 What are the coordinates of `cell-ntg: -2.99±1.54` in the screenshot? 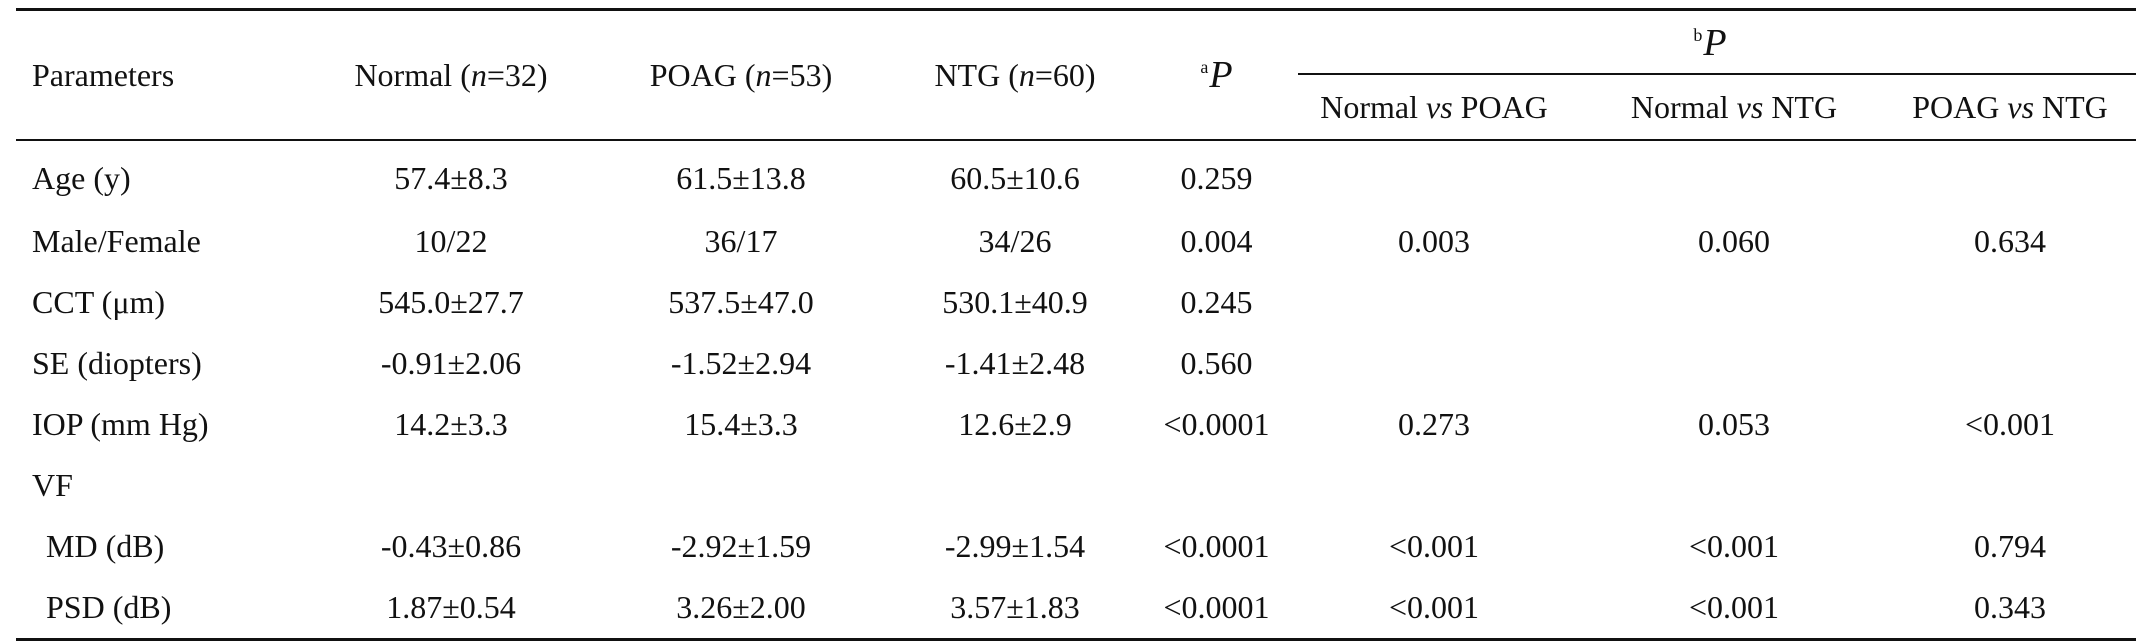 It's located at (1015, 546).